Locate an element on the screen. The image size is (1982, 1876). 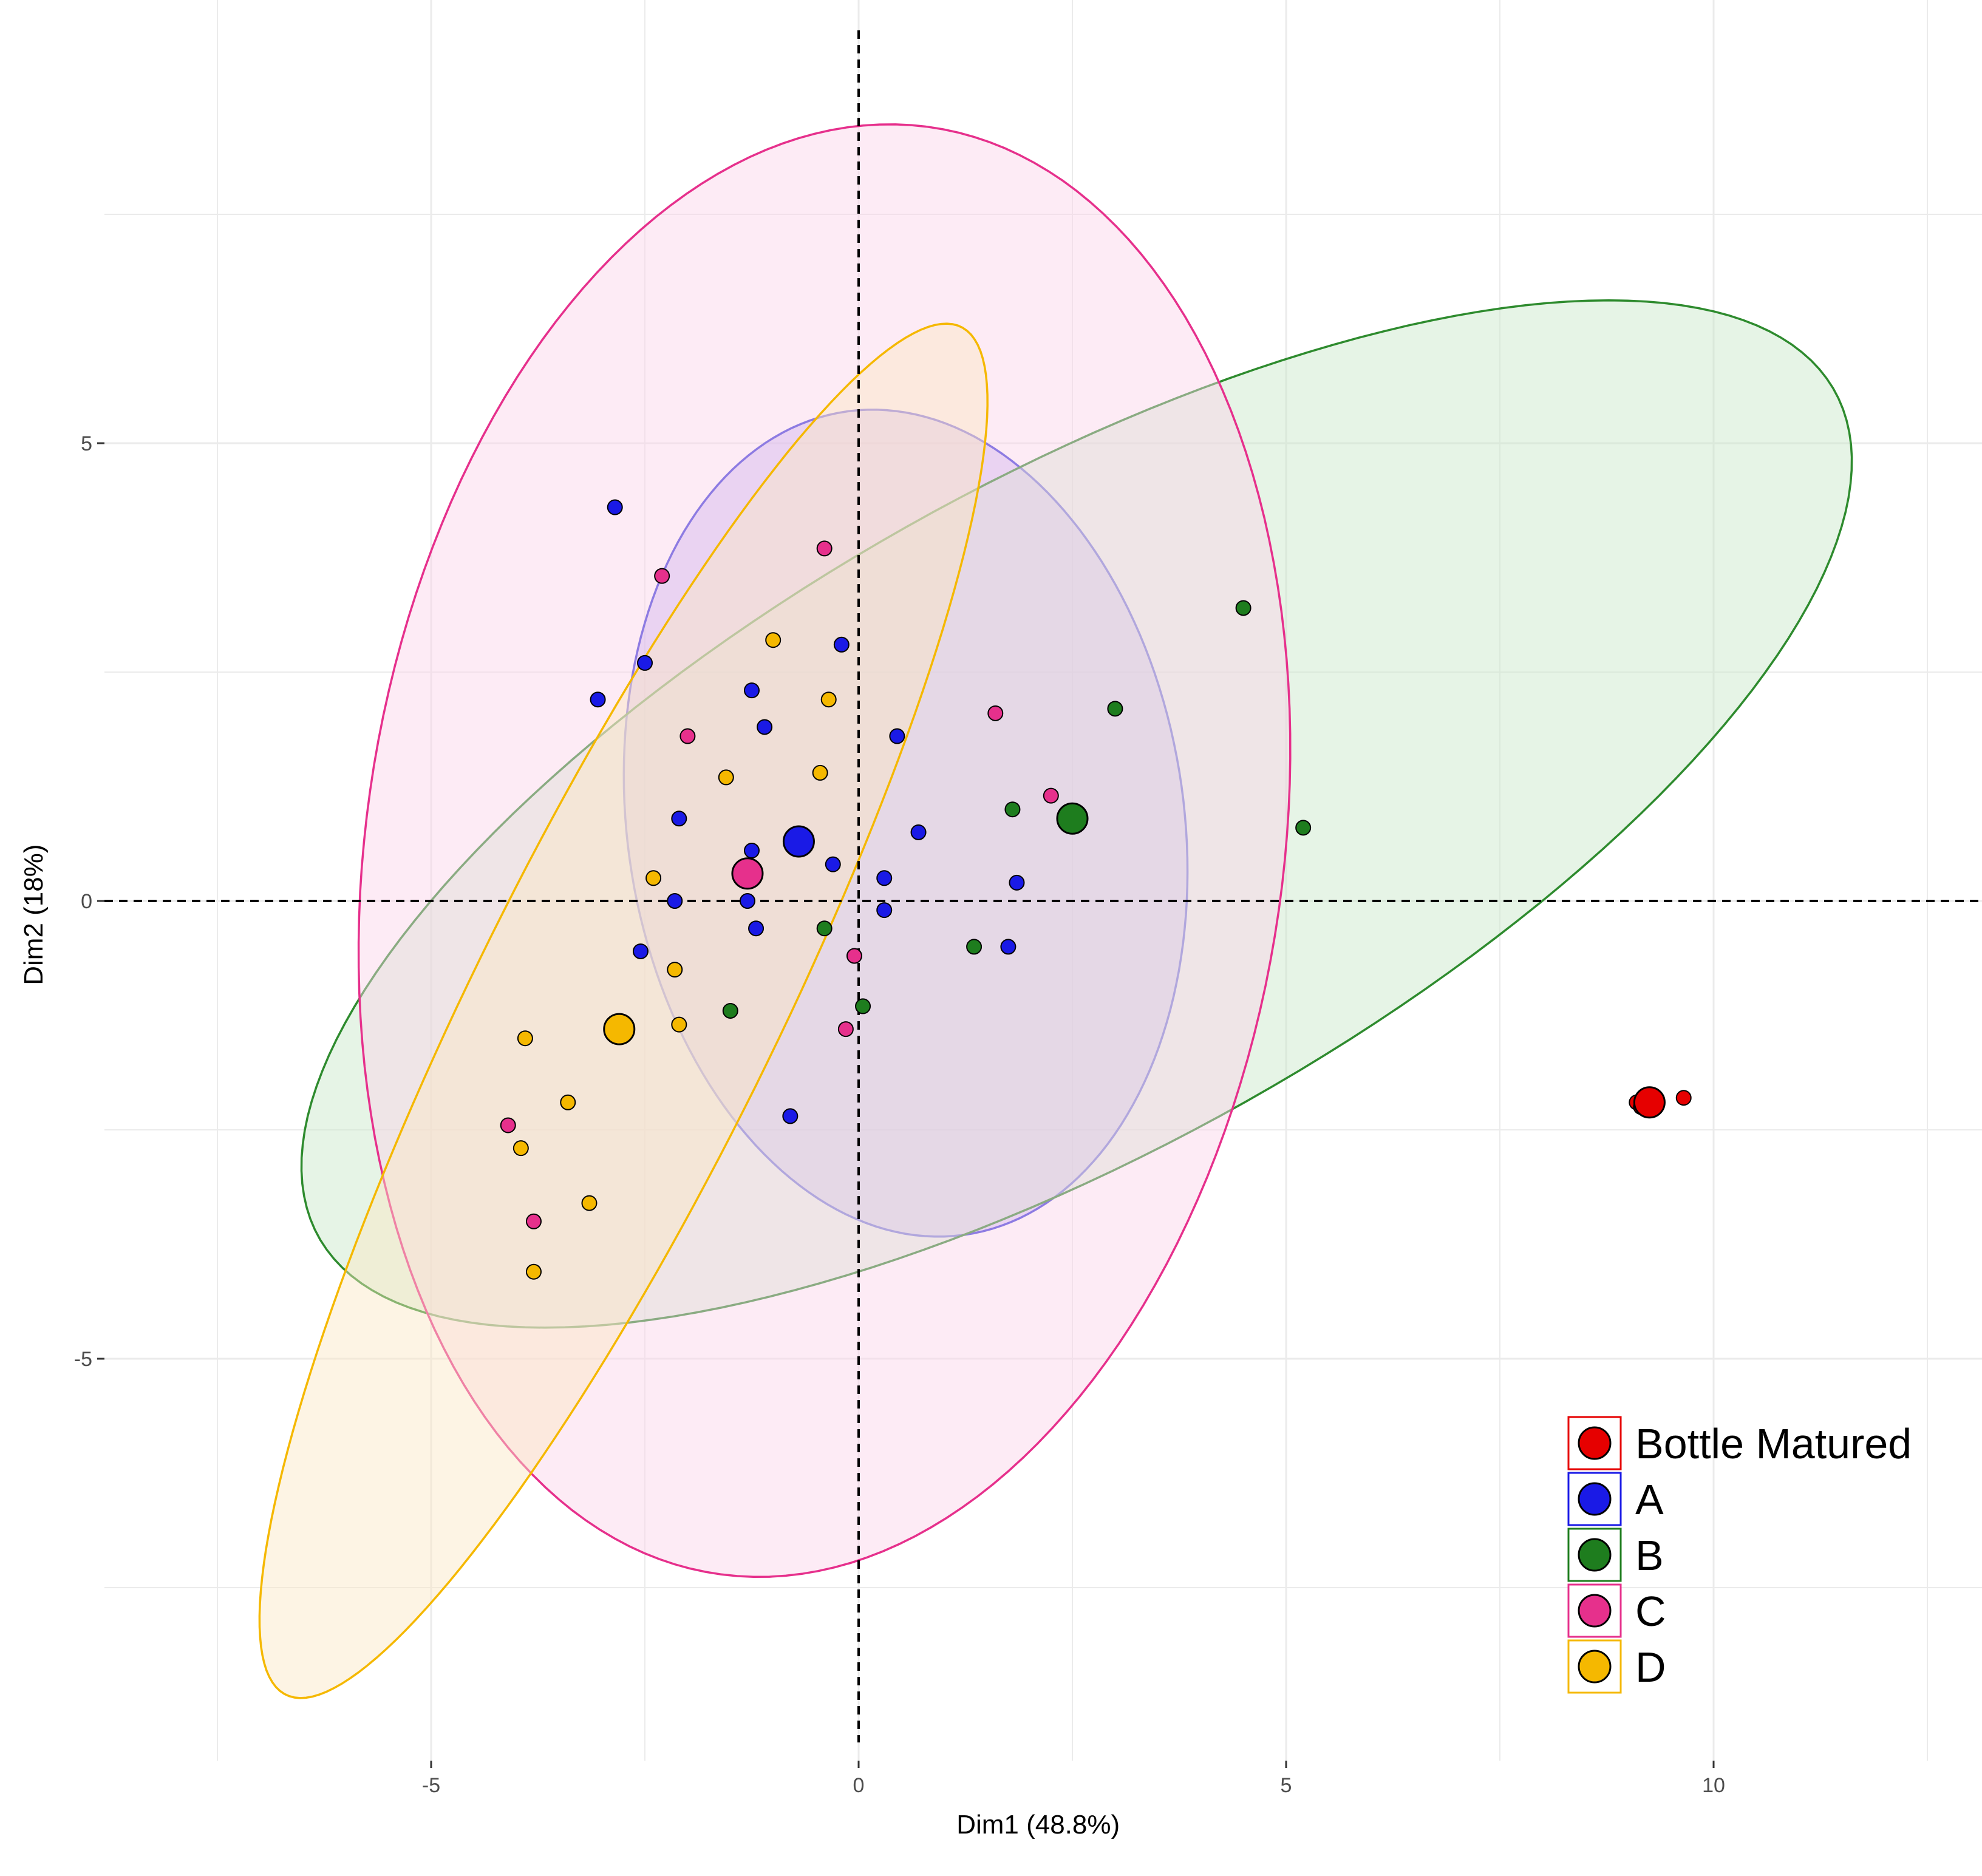
x-tick-label: 0 is located at coordinates (859, 1786).